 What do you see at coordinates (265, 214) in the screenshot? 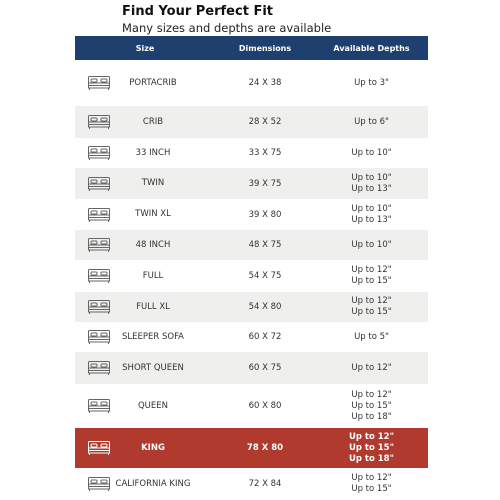
I see `dimensions: 39 X 80` at bounding box center [265, 214].